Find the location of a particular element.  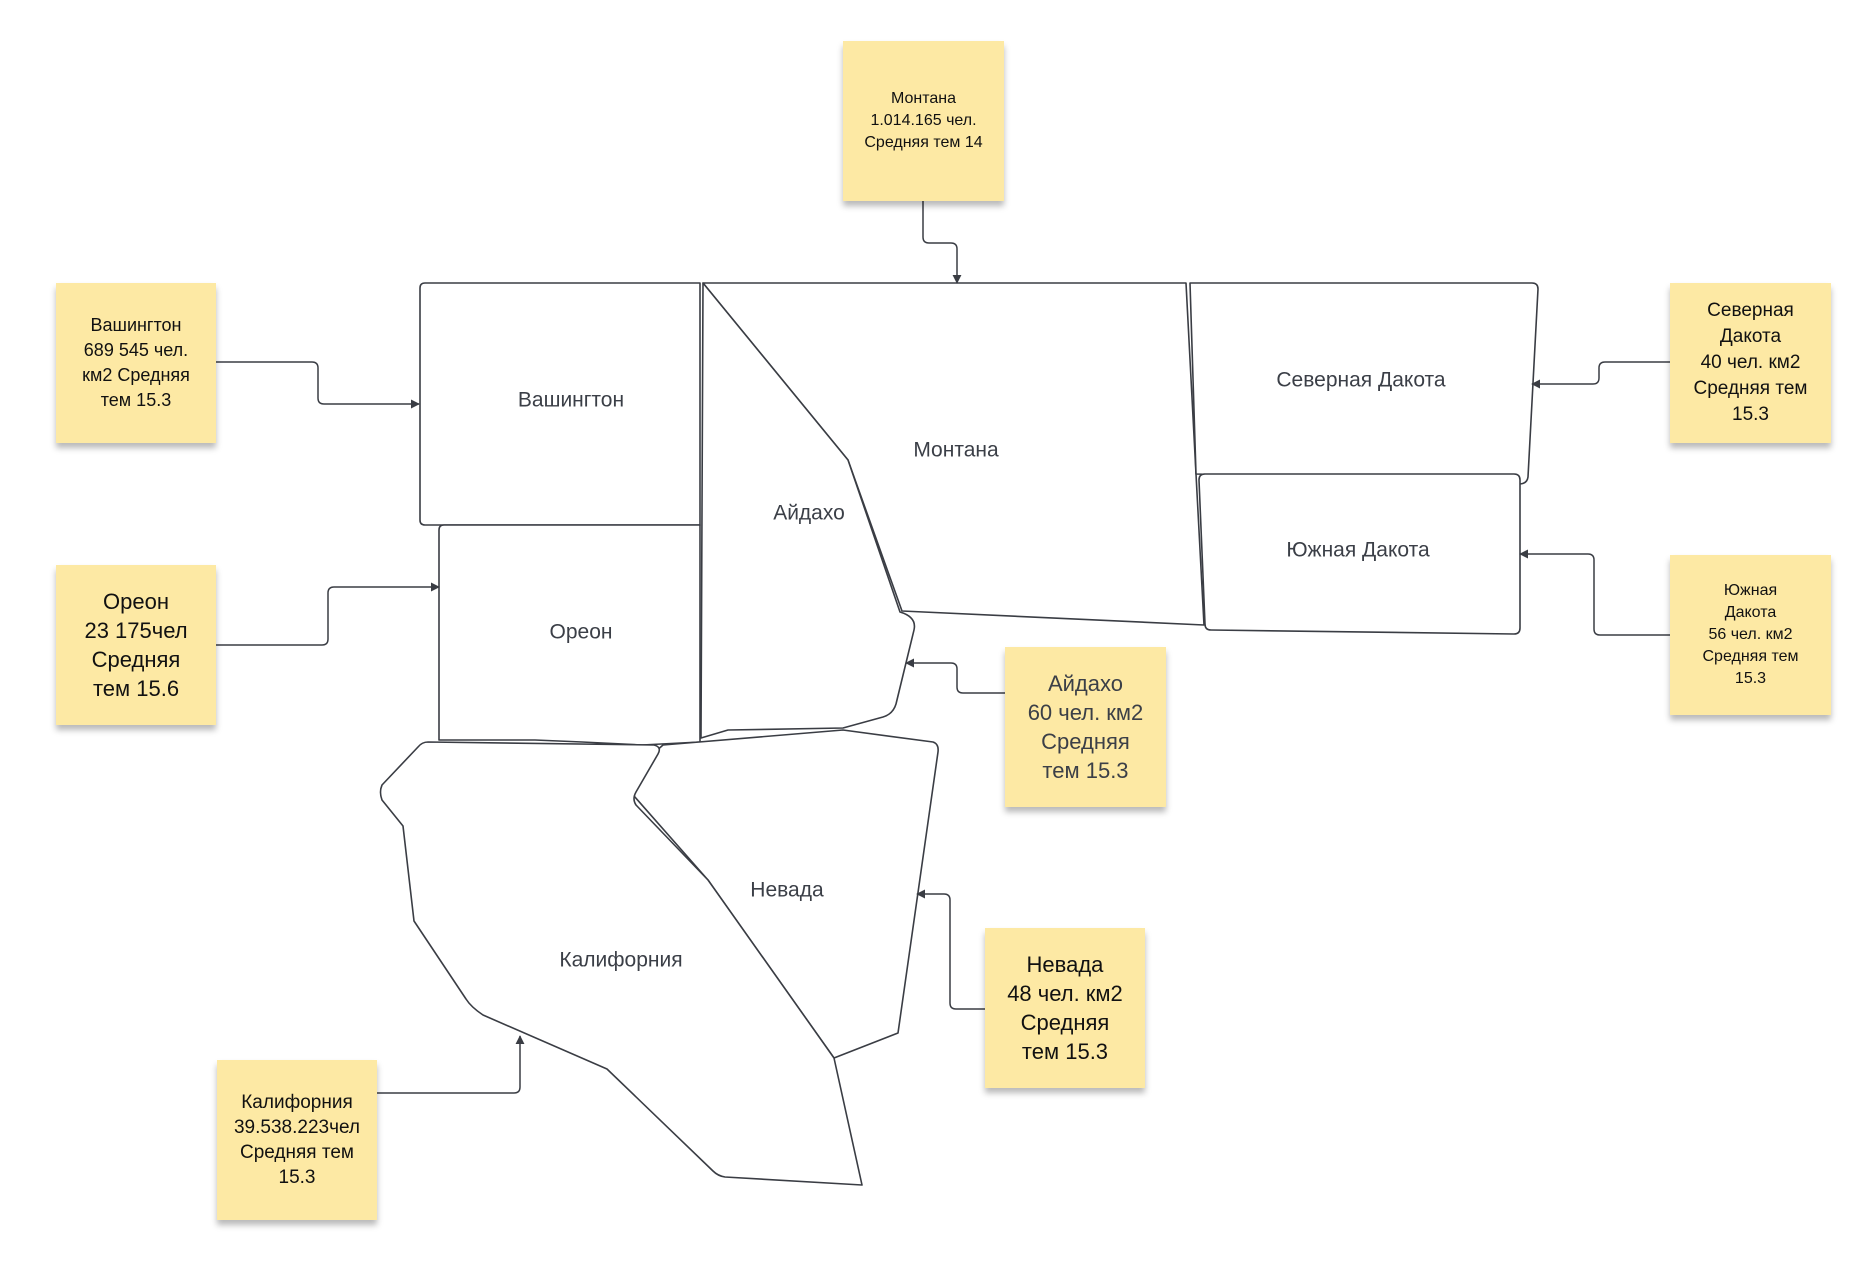

connector-south-dakota is located at coordinates (1594, 592).